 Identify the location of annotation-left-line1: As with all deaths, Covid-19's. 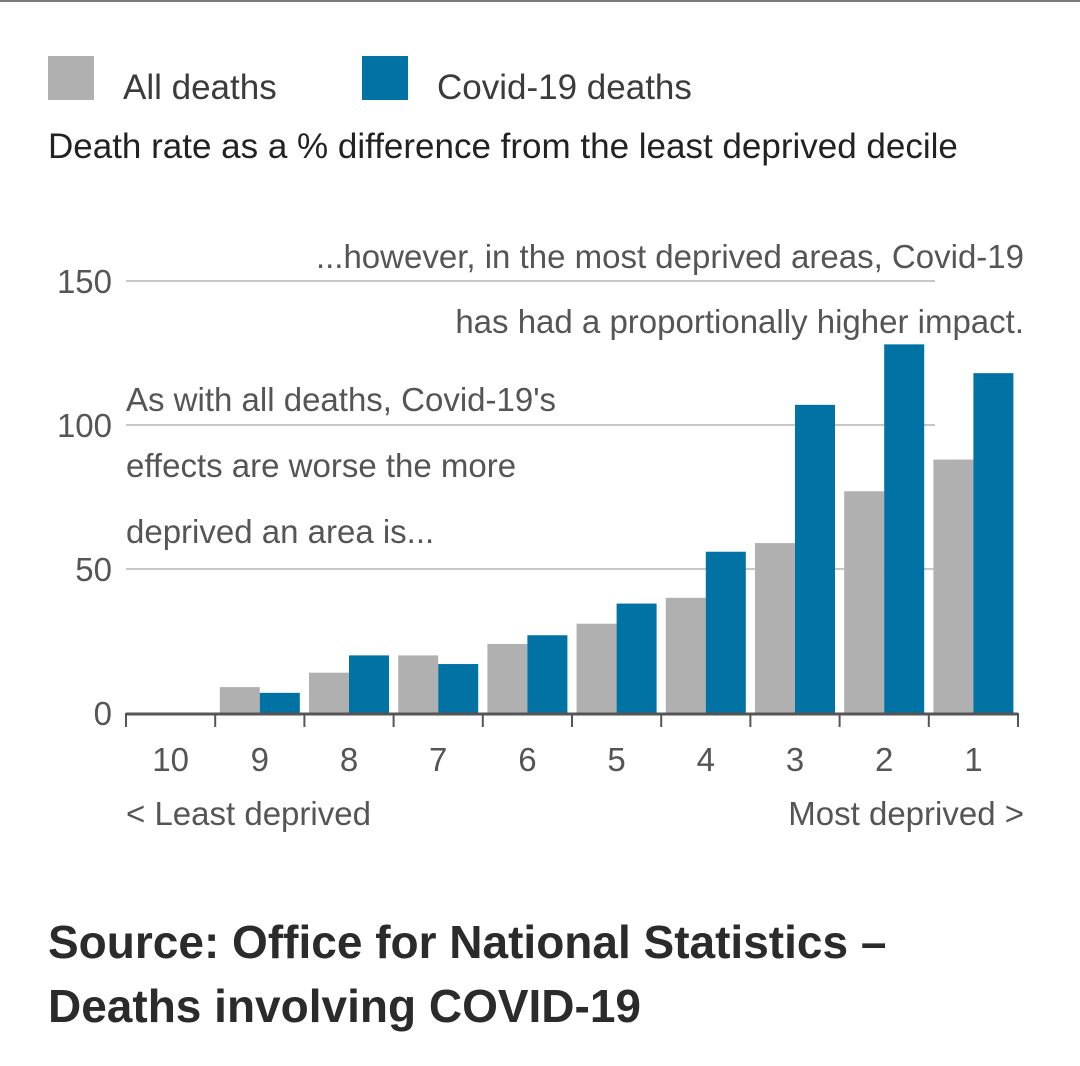
(341, 399).